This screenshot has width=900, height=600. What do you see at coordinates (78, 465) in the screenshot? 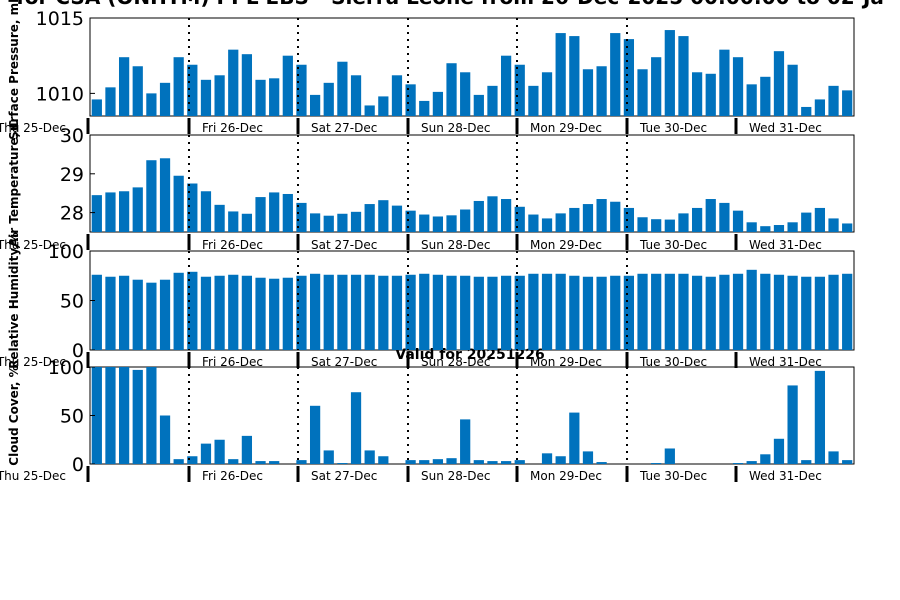
I see `y-tick-label: 0` at bounding box center [78, 465].